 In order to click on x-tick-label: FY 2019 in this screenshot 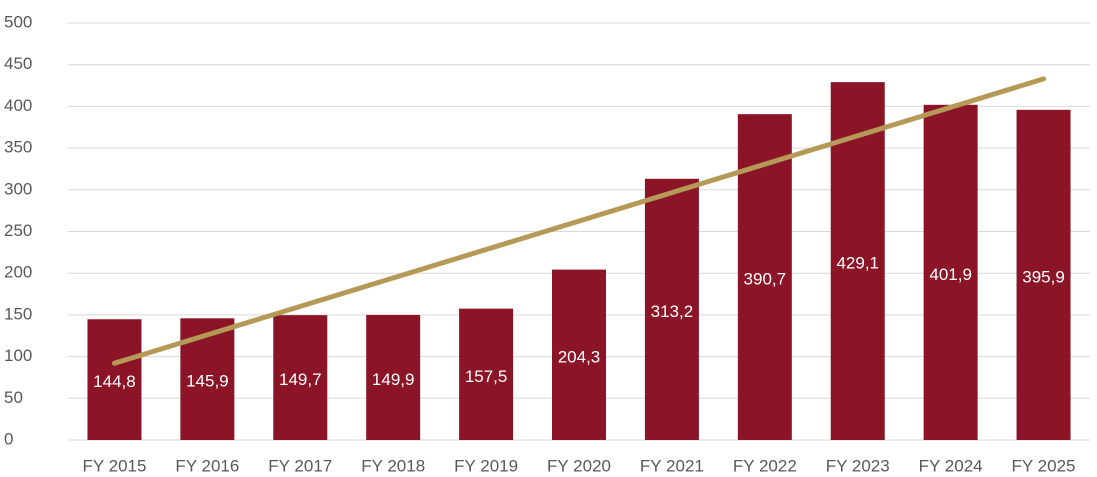, I will do `click(486, 465)`.